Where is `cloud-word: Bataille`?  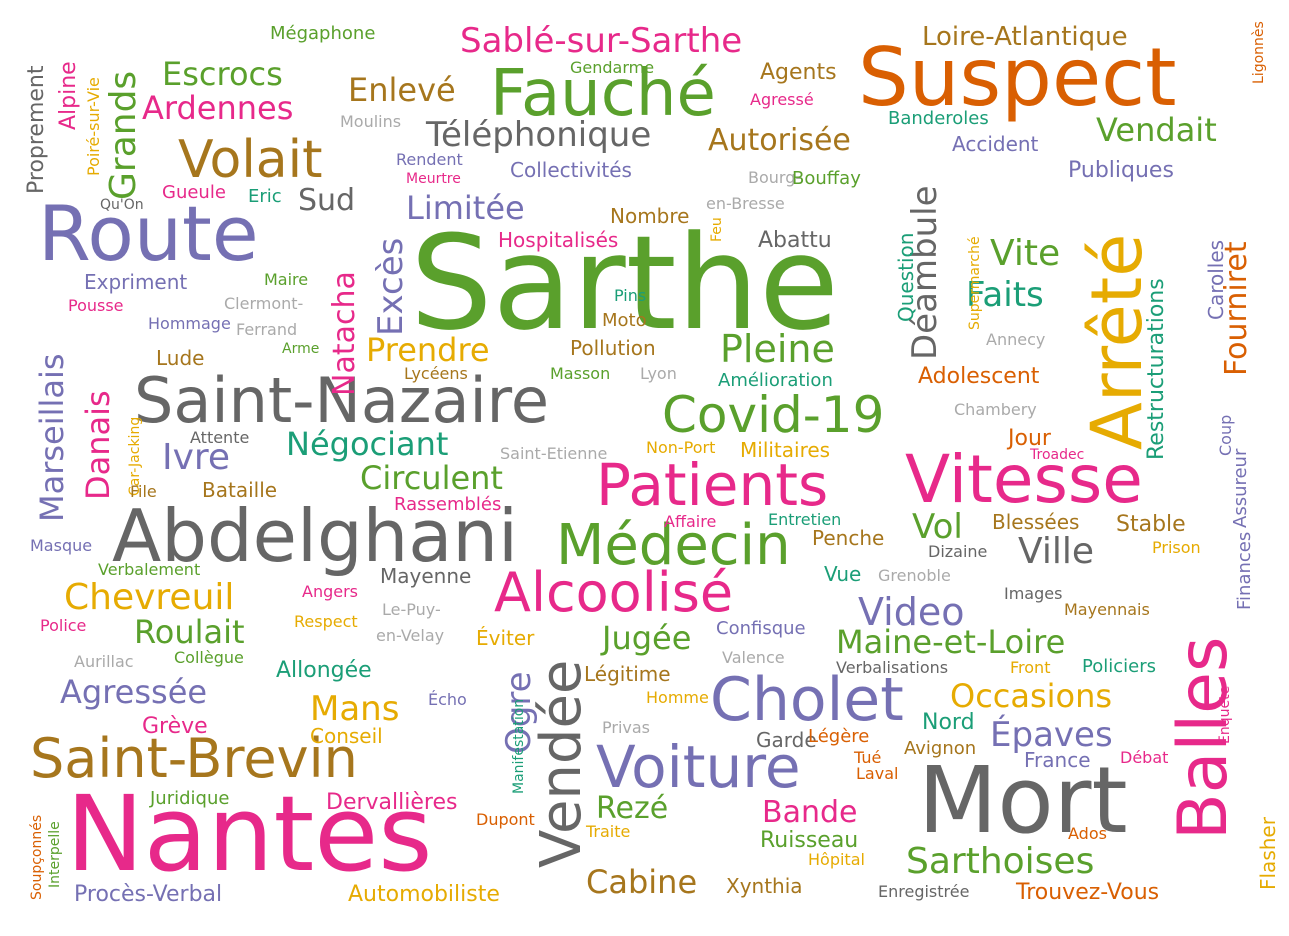
cloud-word: Bataille is located at coordinates (240, 490).